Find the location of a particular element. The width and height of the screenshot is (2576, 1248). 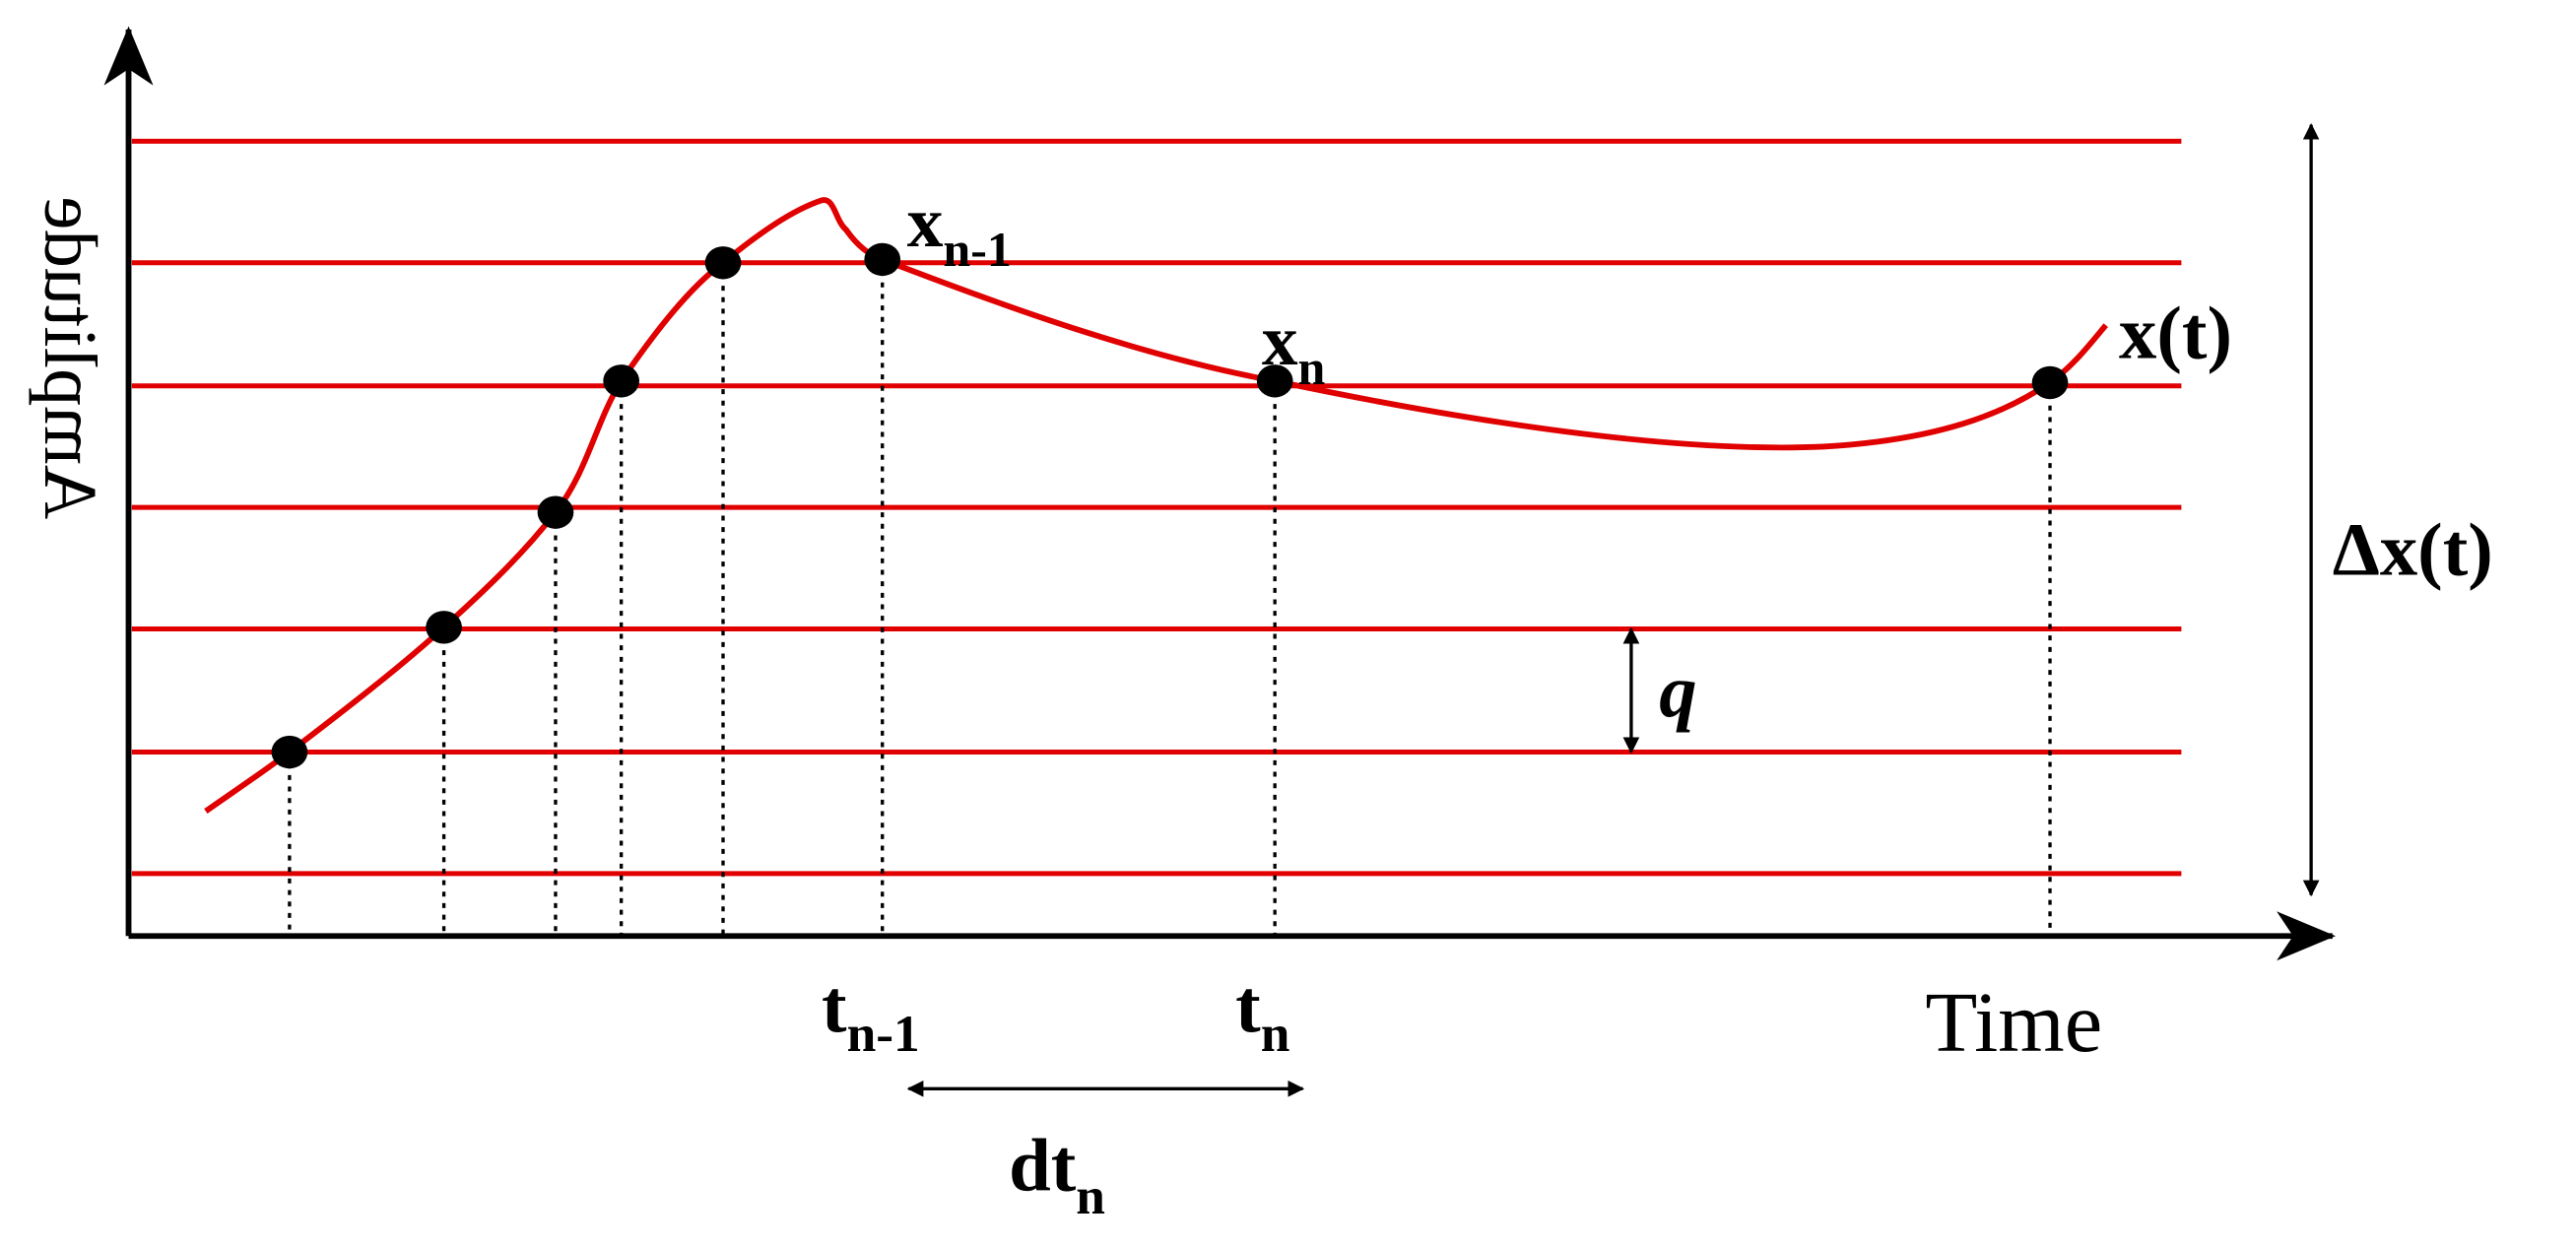

time-label: tn-1 is located at coordinates (871, 1014).